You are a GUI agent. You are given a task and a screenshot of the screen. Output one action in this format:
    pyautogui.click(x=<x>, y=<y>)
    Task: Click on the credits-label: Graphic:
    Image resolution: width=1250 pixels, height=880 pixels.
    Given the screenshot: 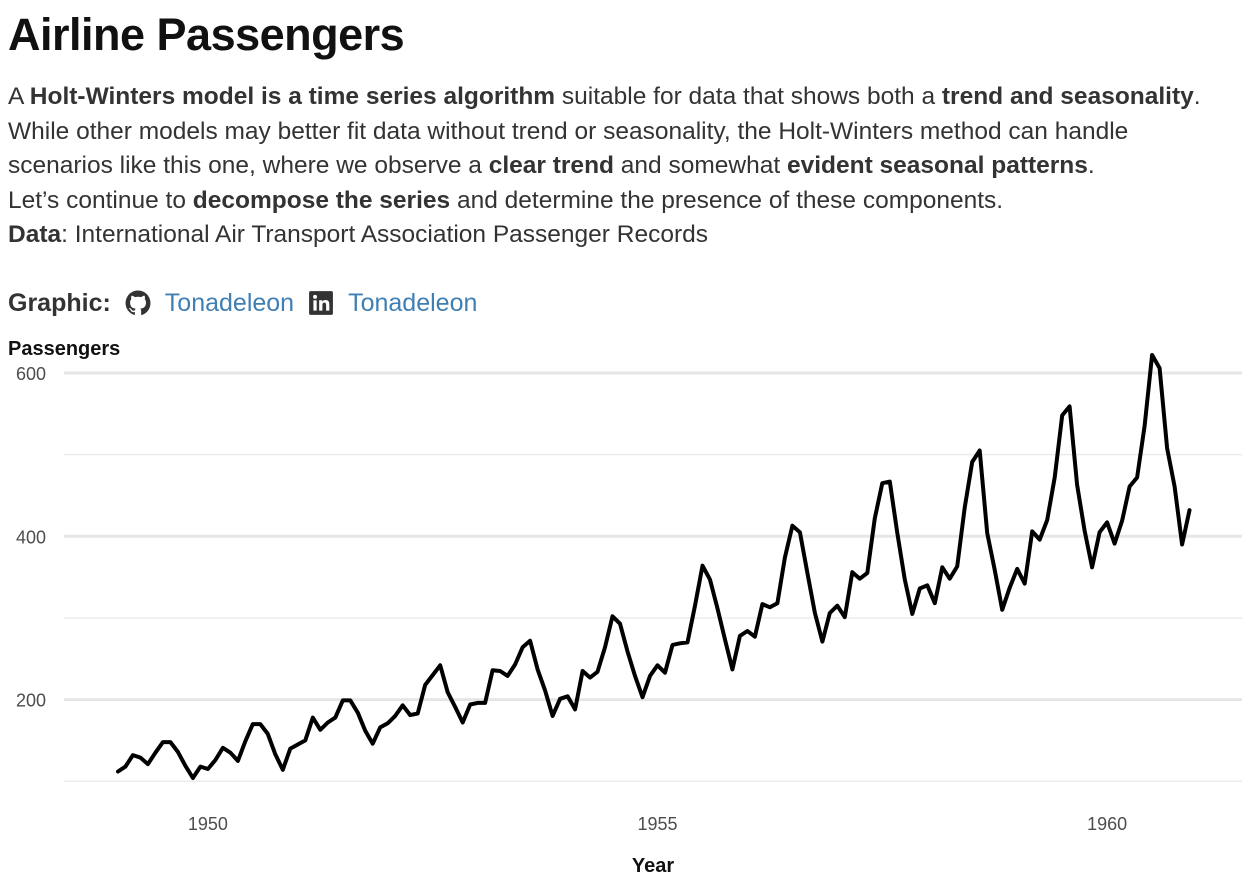 What is the action you would take?
    pyautogui.click(x=59, y=303)
    